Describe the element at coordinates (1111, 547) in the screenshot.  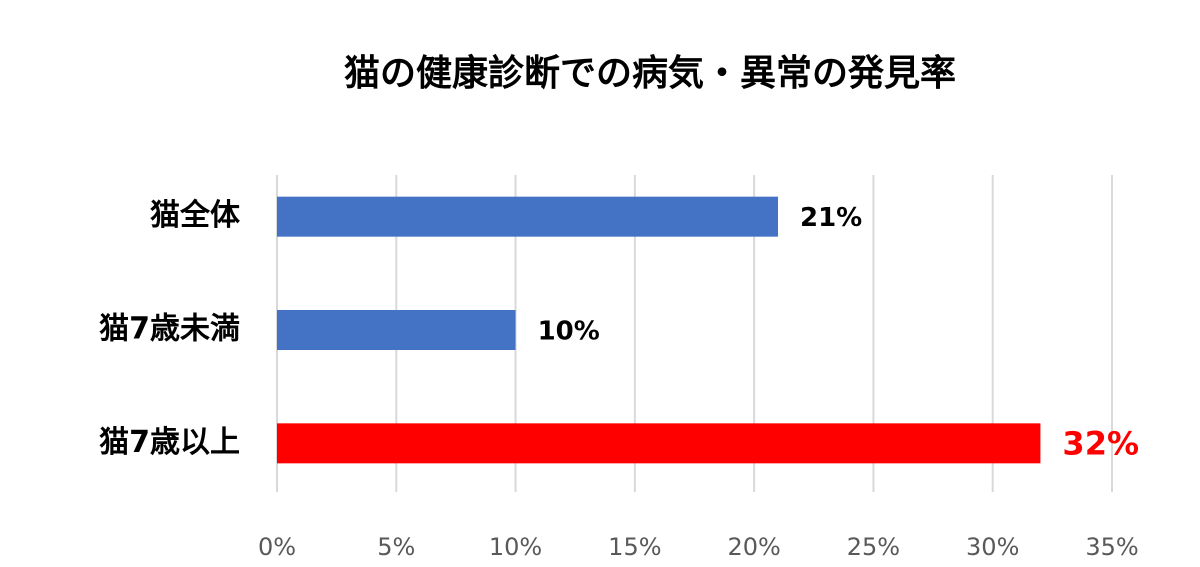
I see `x-tick-label: 35%` at that location.